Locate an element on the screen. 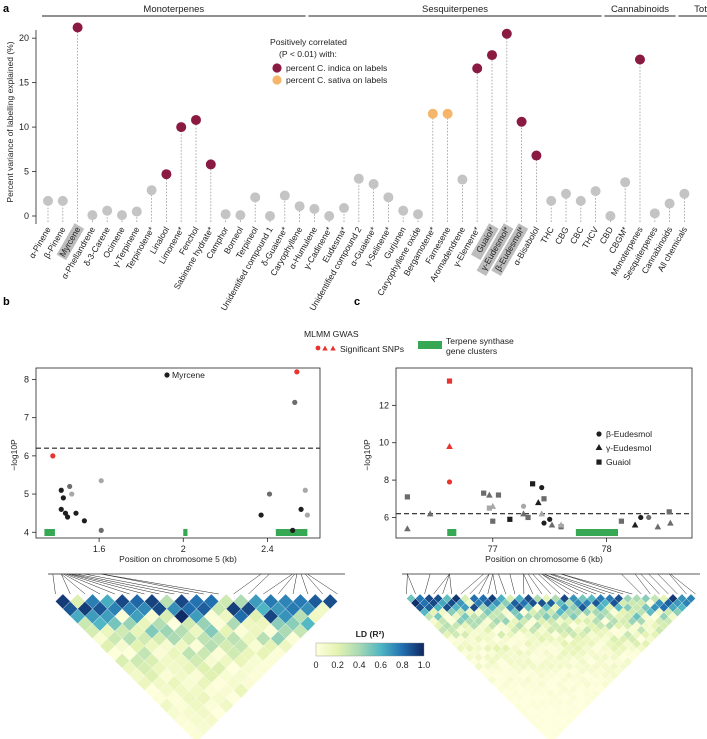 Image resolution: width=707 pixels, height=739 pixels. x-tick-label: 2 is located at coordinates (183, 549).